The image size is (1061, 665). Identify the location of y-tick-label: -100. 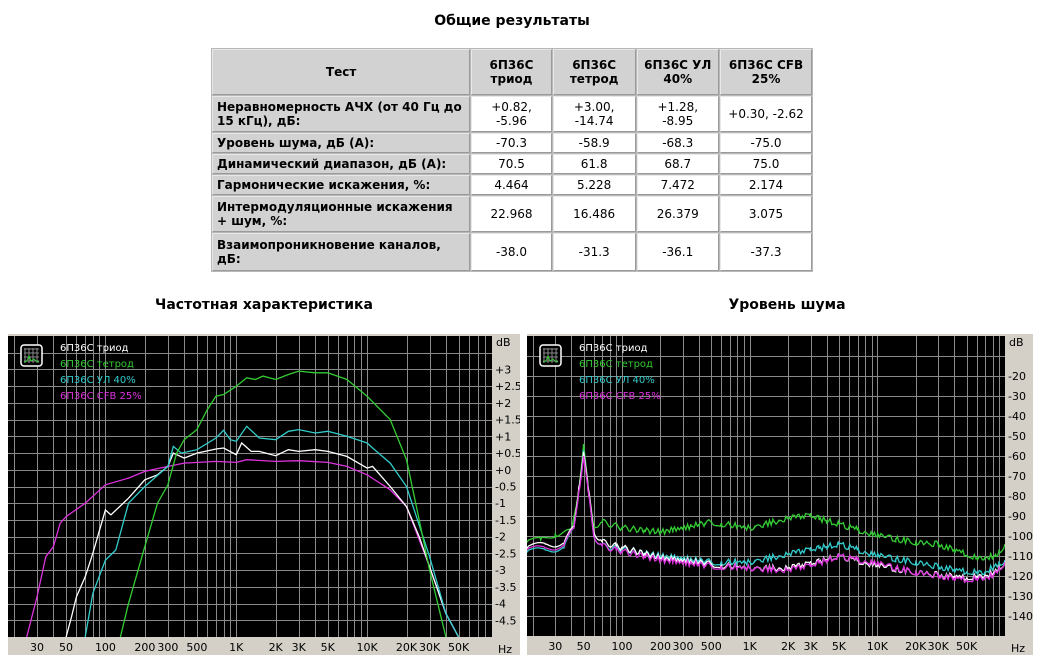
(1020, 536).